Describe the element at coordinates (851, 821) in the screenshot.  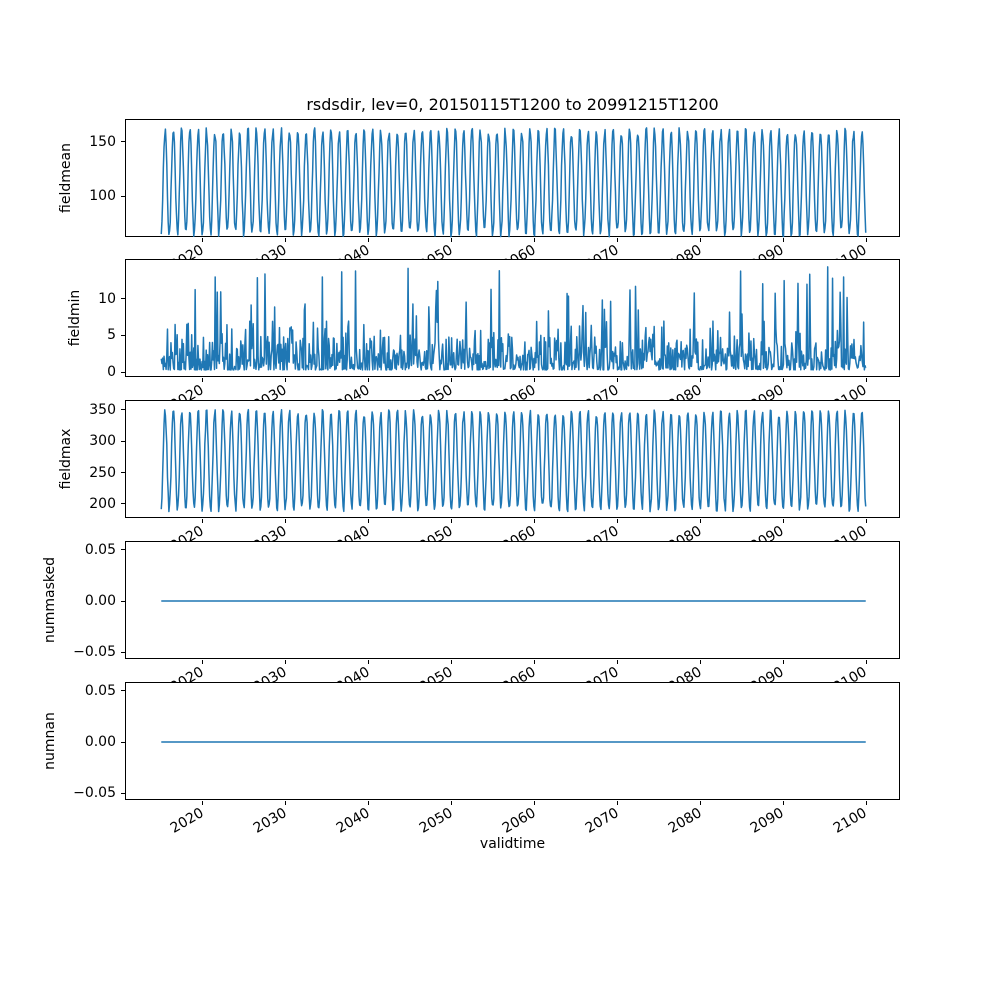
I see `x-tick-label: 2100` at that location.